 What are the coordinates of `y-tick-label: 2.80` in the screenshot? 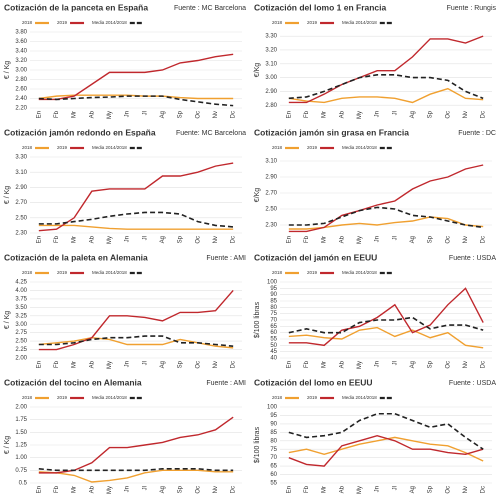 It's located at (271, 106).